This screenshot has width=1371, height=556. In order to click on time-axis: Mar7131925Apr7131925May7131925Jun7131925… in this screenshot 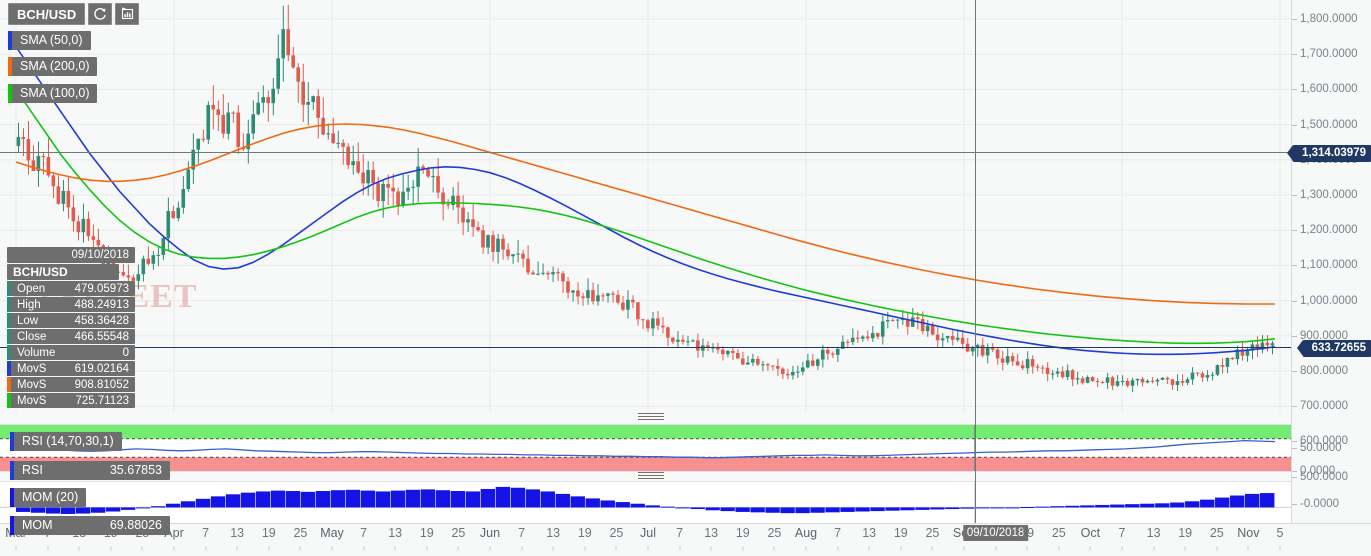, I will do `click(685, 539)`.